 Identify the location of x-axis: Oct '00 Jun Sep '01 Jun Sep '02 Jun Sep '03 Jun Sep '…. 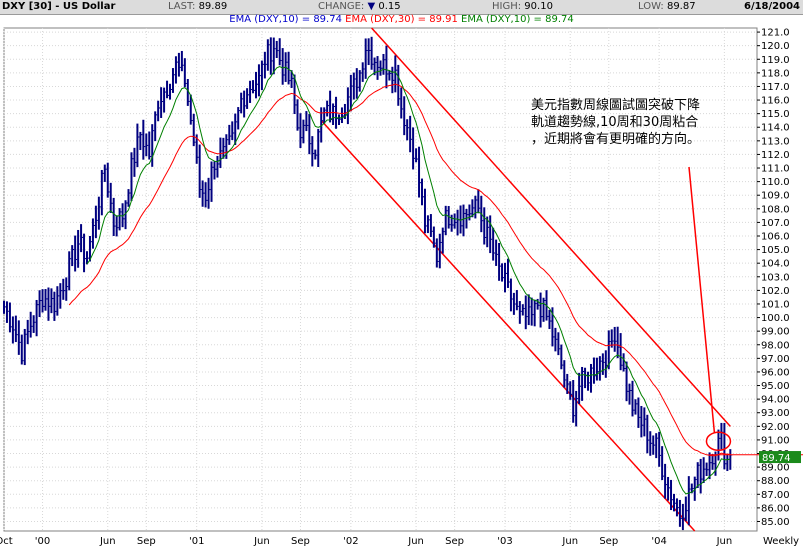
(399, 541).